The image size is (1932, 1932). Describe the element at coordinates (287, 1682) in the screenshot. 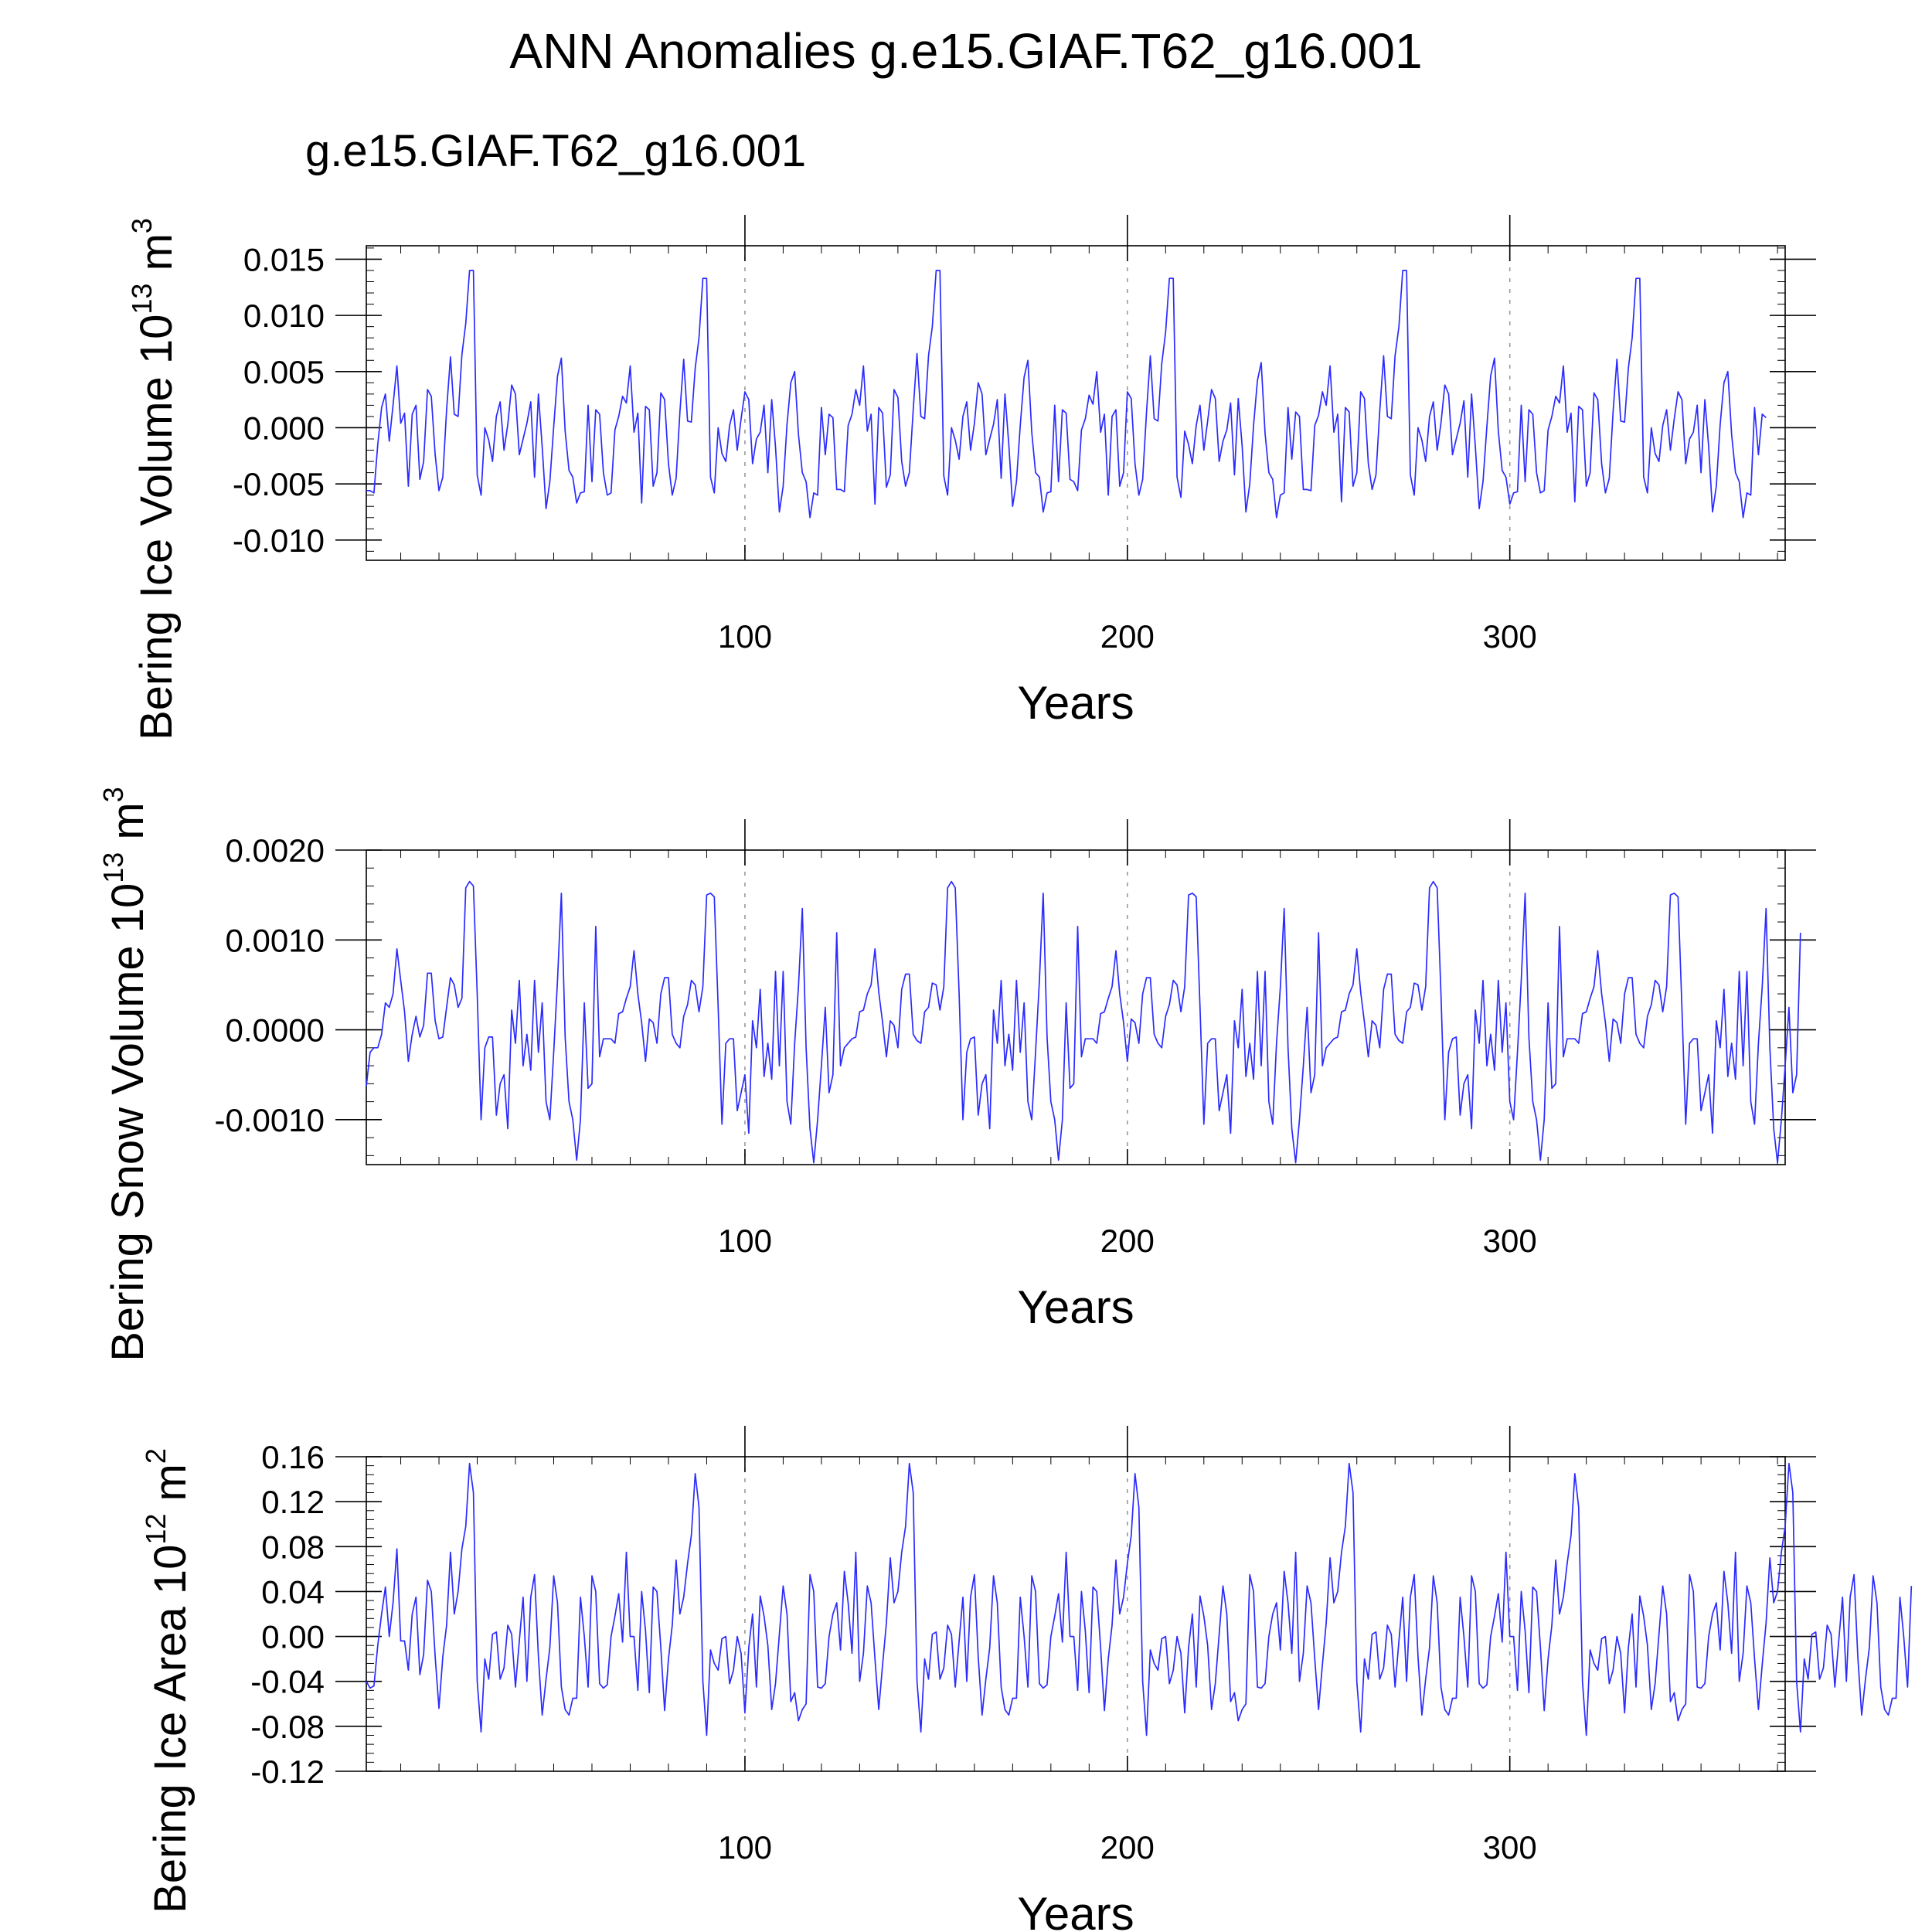

I see `y-tick-label: -0.04` at that location.